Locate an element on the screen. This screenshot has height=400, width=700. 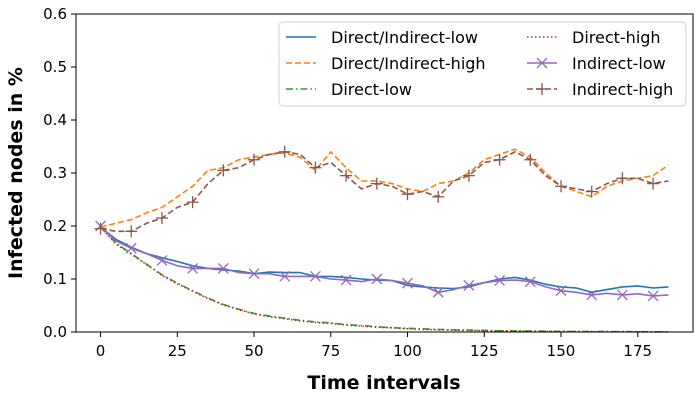
legend-label: Direct-low is located at coordinates (371, 89).